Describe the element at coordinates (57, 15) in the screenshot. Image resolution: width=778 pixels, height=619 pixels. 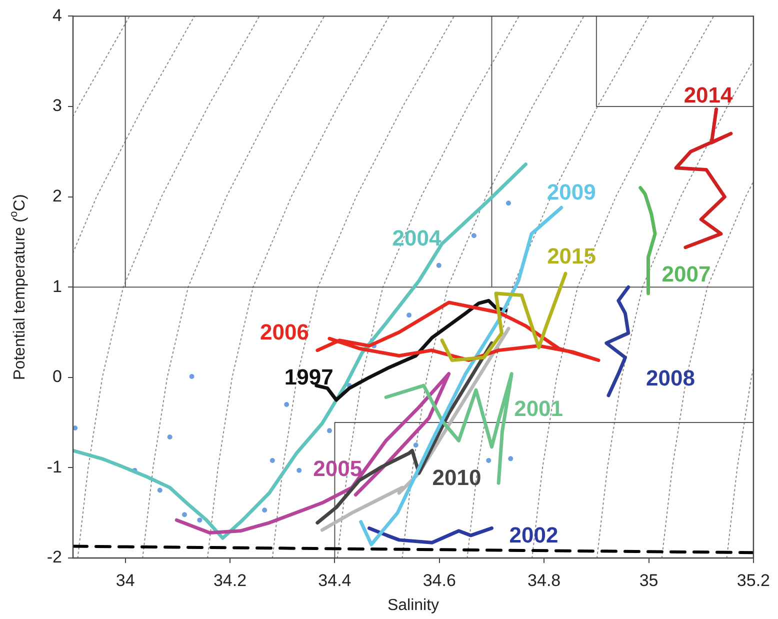
I see `y-tick-label: 4` at that location.